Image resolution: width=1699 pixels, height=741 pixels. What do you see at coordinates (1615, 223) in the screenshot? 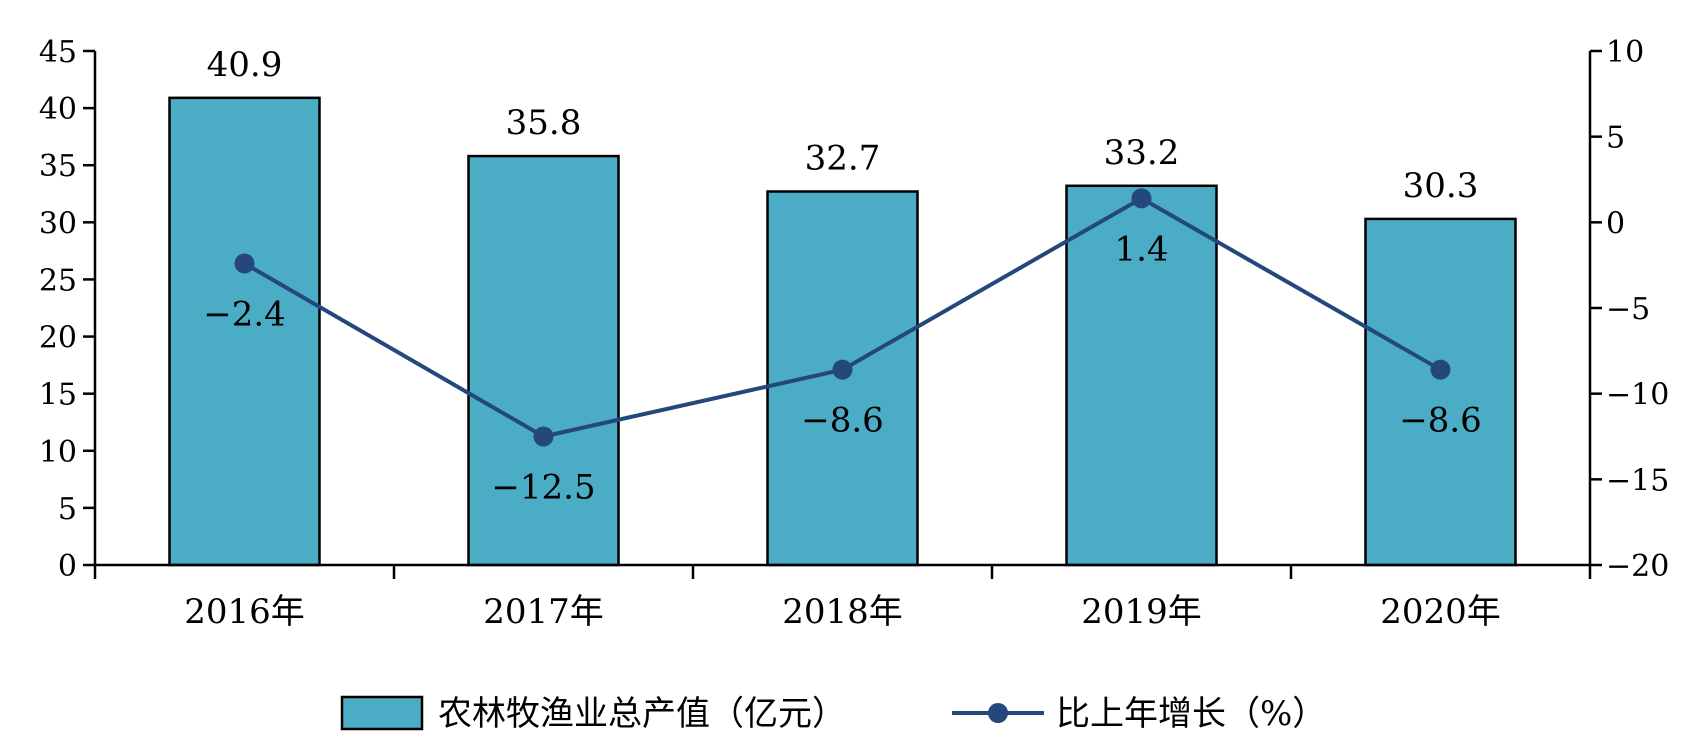
I see `right-tick-label: 0` at bounding box center [1615, 223].